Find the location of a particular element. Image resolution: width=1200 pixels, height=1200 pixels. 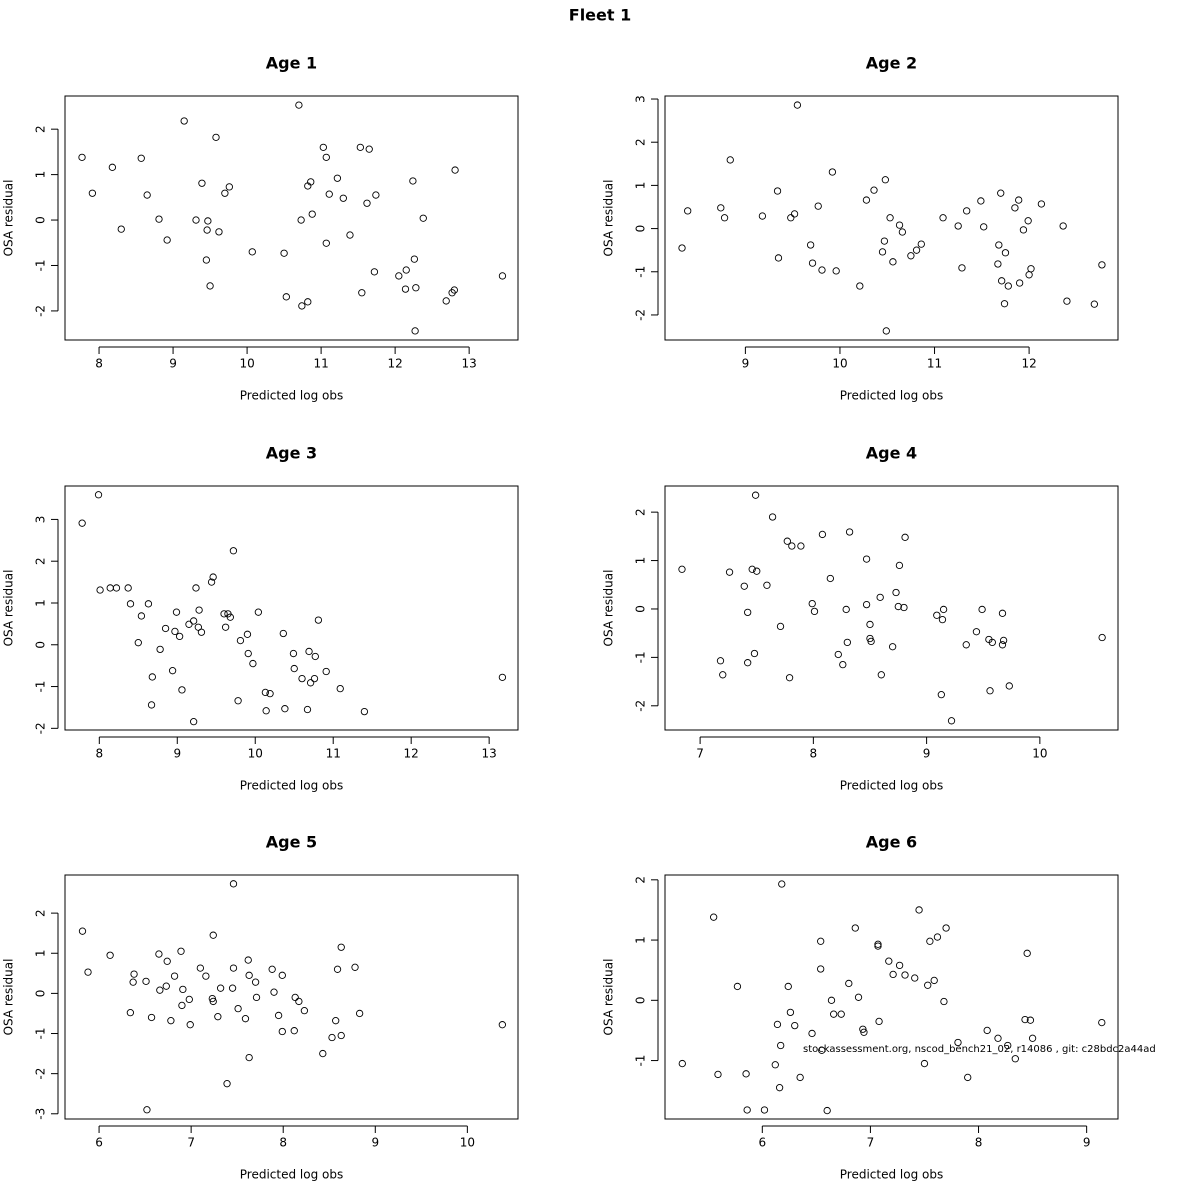

x-tick-label: 8 is located at coordinates (283, 1143).